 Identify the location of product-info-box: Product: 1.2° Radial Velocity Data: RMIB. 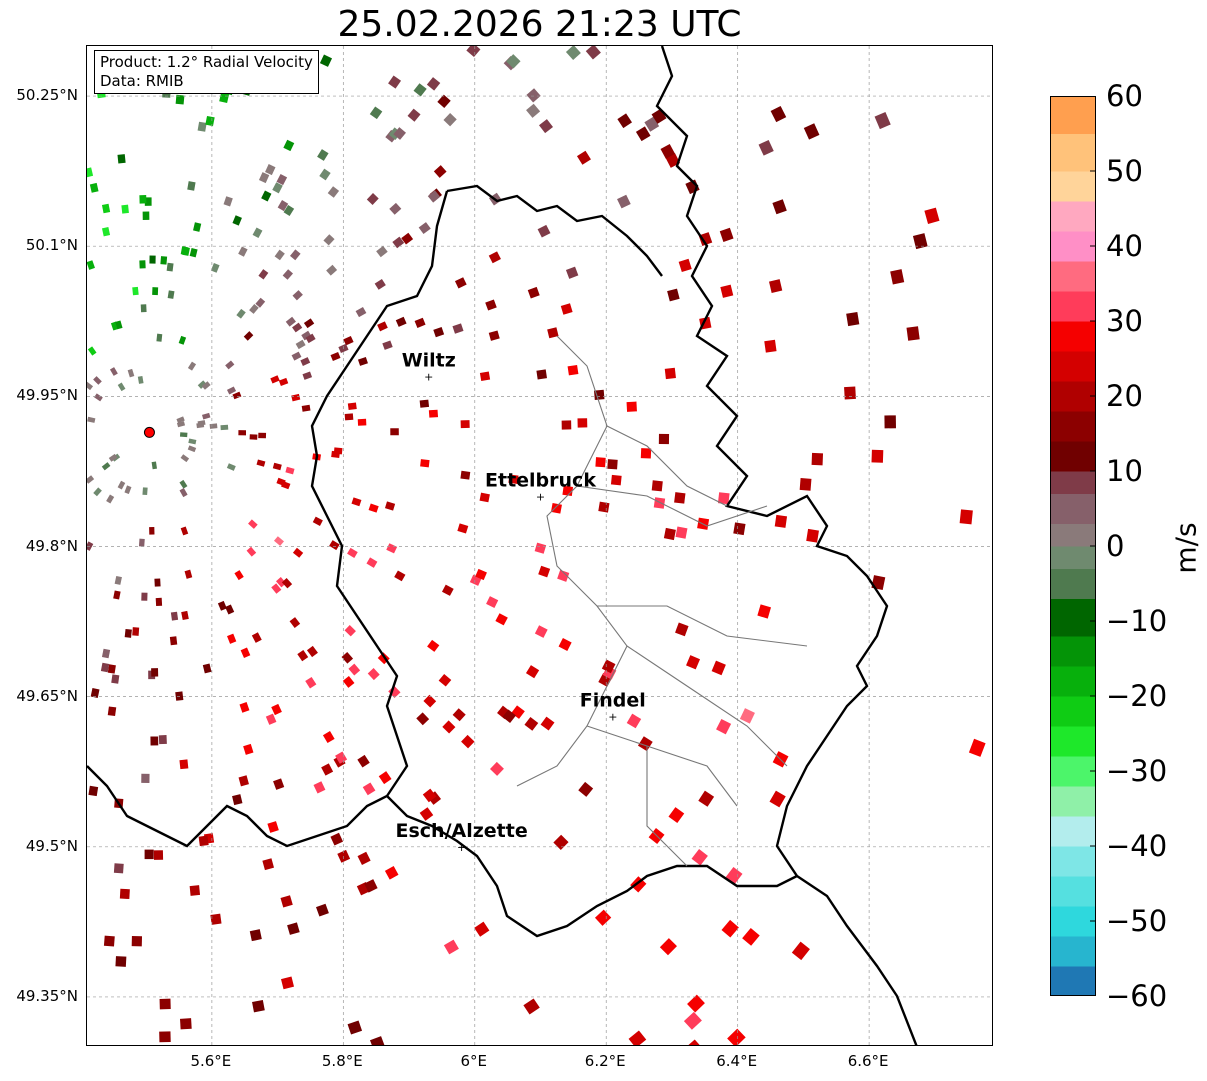
(206, 72).